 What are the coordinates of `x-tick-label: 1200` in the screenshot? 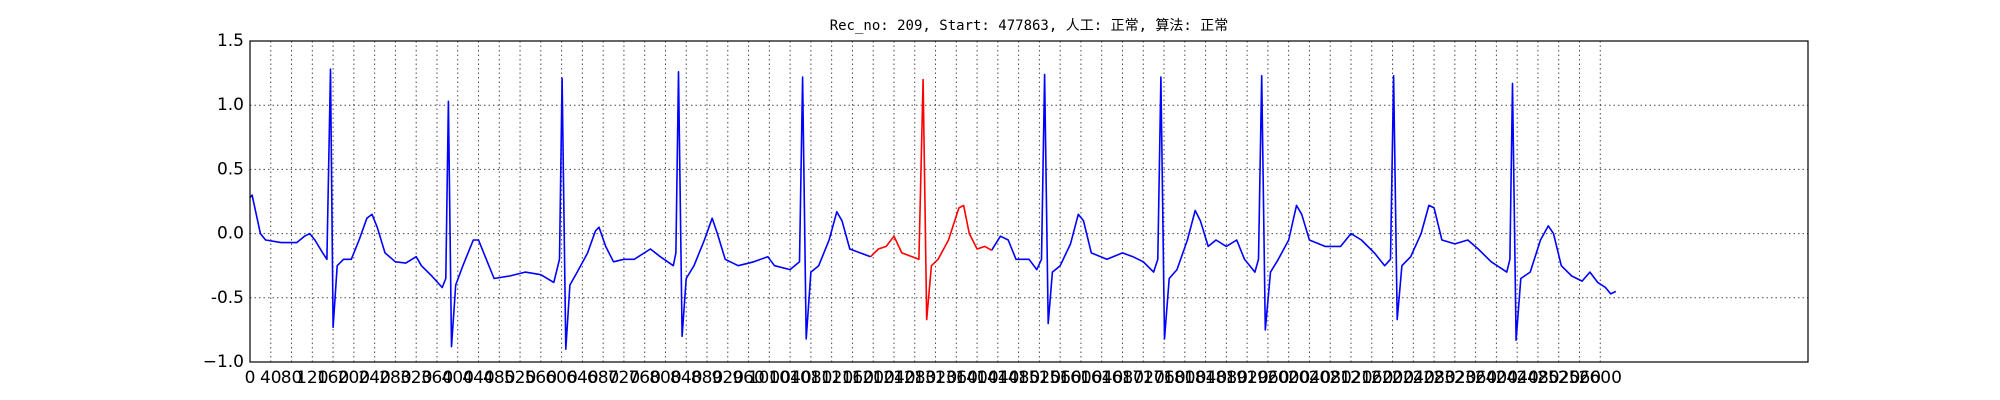 It's located at (873, 378).